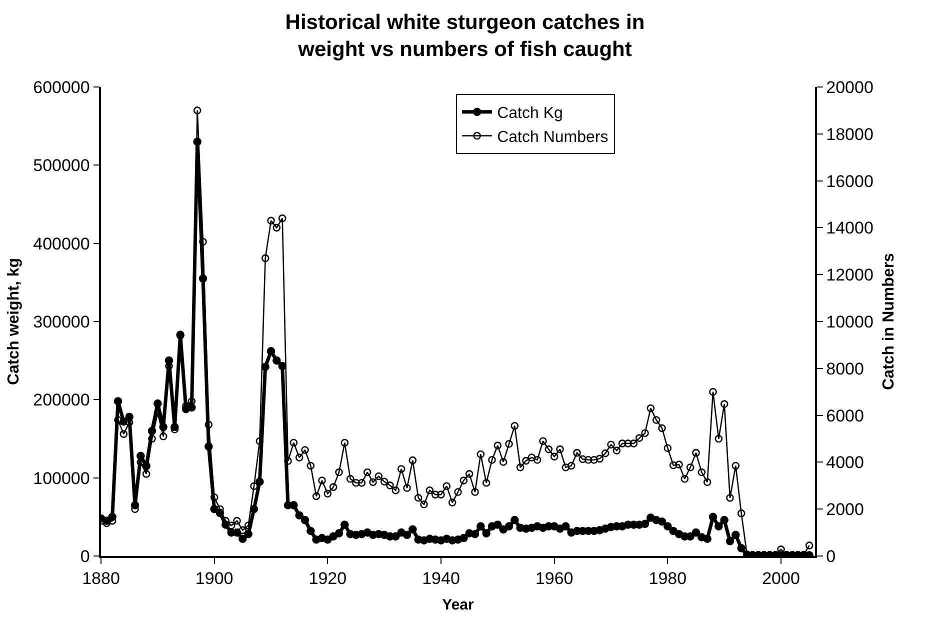 The image size is (930, 642). What do you see at coordinates (554, 578) in the screenshot?
I see `x-tick-label: 1960` at bounding box center [554, 578].